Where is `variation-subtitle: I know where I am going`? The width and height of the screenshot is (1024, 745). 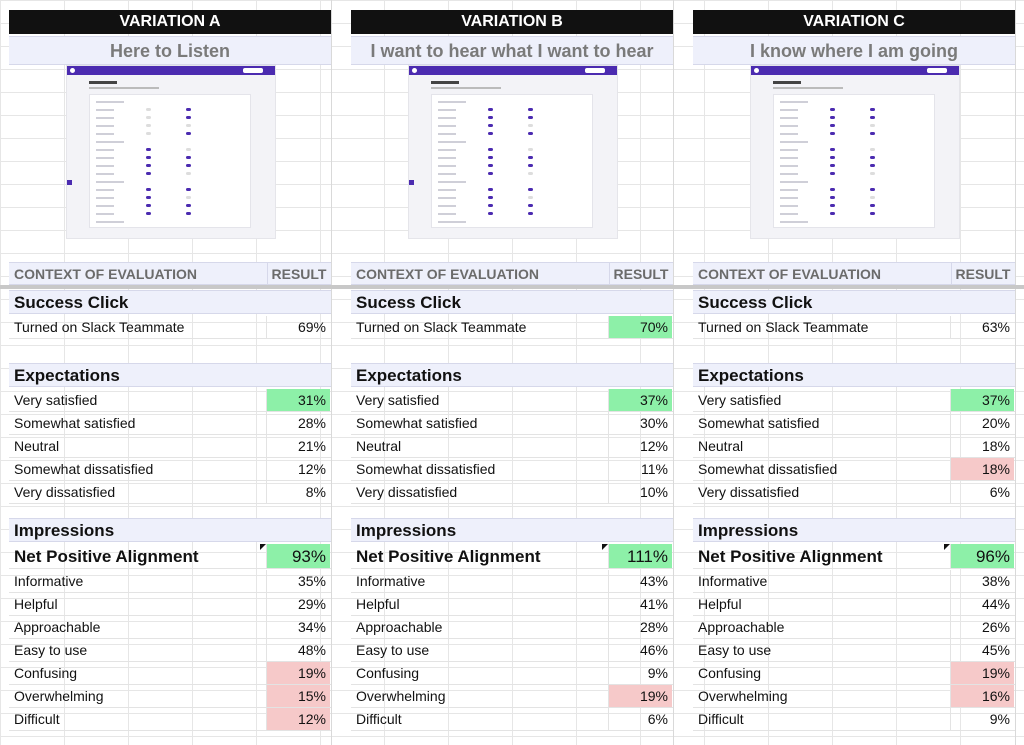
variation-subtitle: I know where I am going is located at coordinates (854, 50).